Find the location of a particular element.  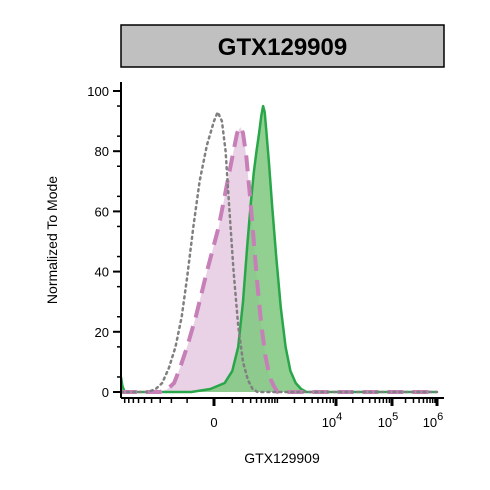

x-axis-label: GTX129909 is located at coordinates (282, 458).